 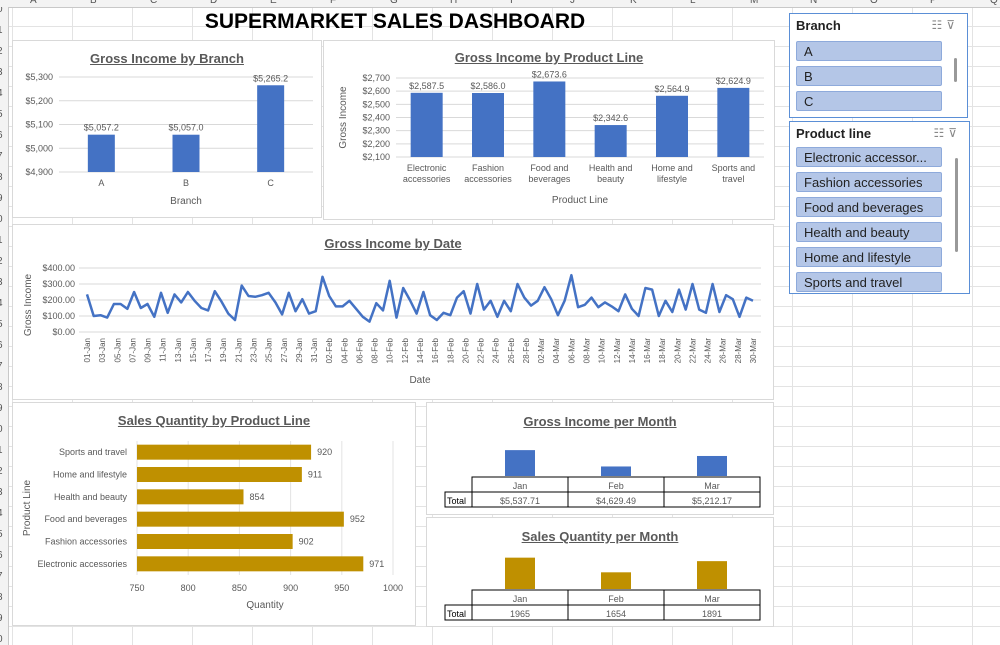 I want to click on product-chart-title: Gross Income by Product Line, so click(x=549, y=57).